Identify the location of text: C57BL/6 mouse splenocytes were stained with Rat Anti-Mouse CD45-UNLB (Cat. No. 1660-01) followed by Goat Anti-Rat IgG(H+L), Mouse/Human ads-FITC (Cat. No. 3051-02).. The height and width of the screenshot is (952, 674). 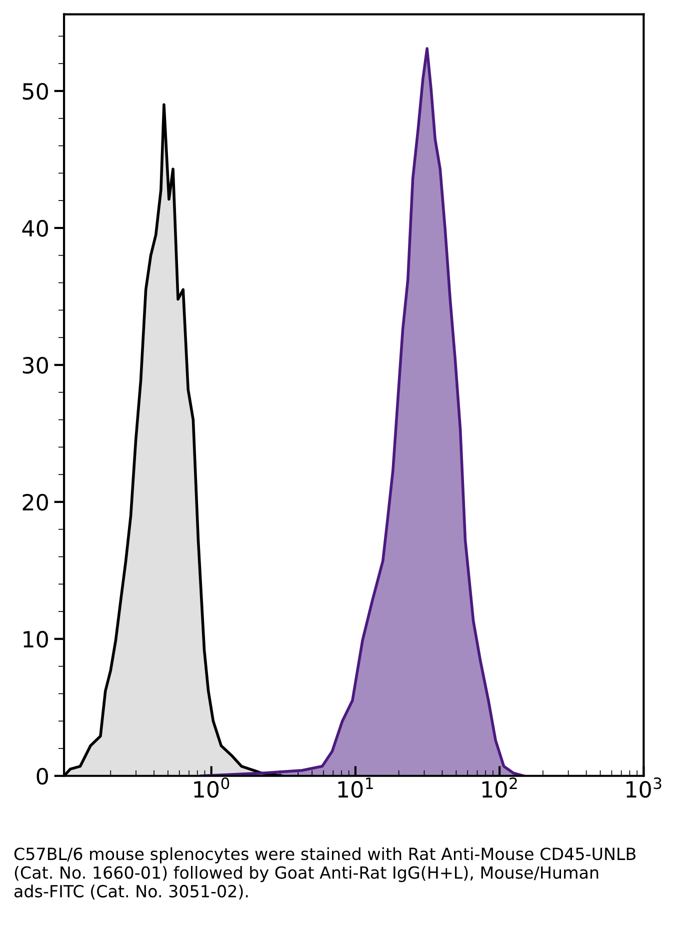
(325, 873).